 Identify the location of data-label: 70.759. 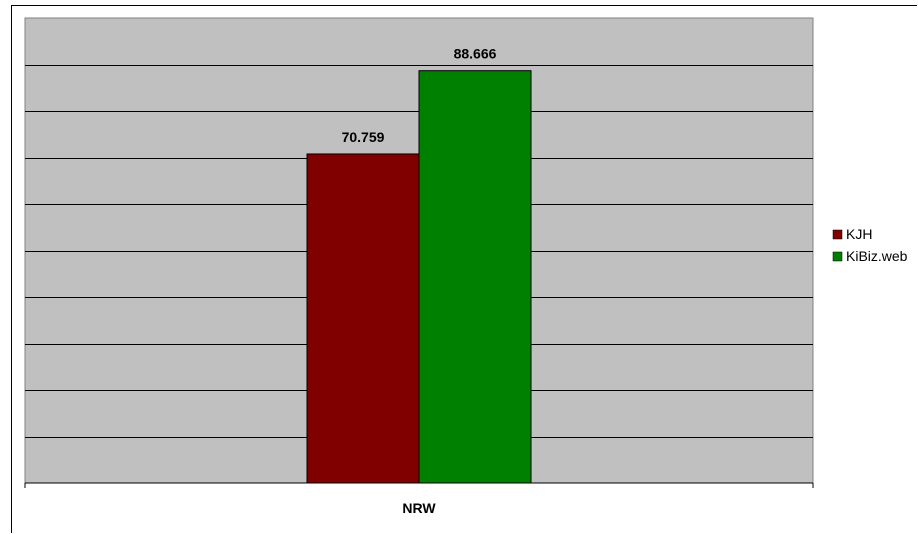
(363, 137).